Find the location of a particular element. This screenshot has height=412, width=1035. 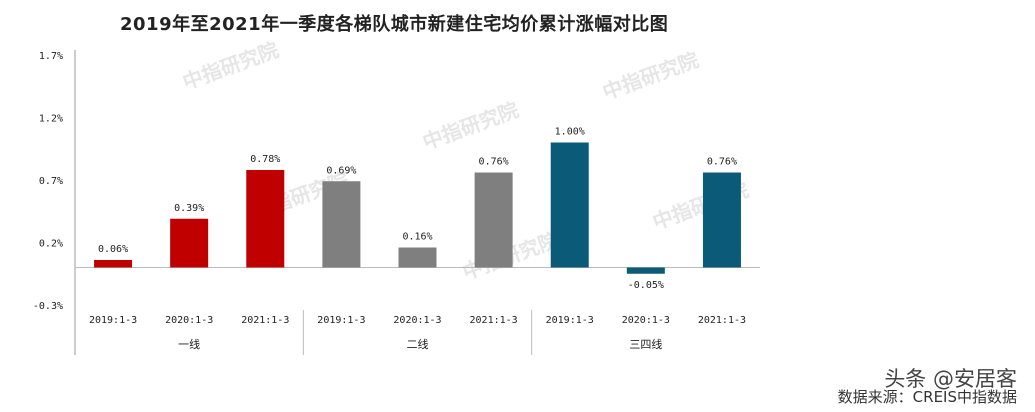

y-tick-label: -0.3% is located at coordinates (48, 306).